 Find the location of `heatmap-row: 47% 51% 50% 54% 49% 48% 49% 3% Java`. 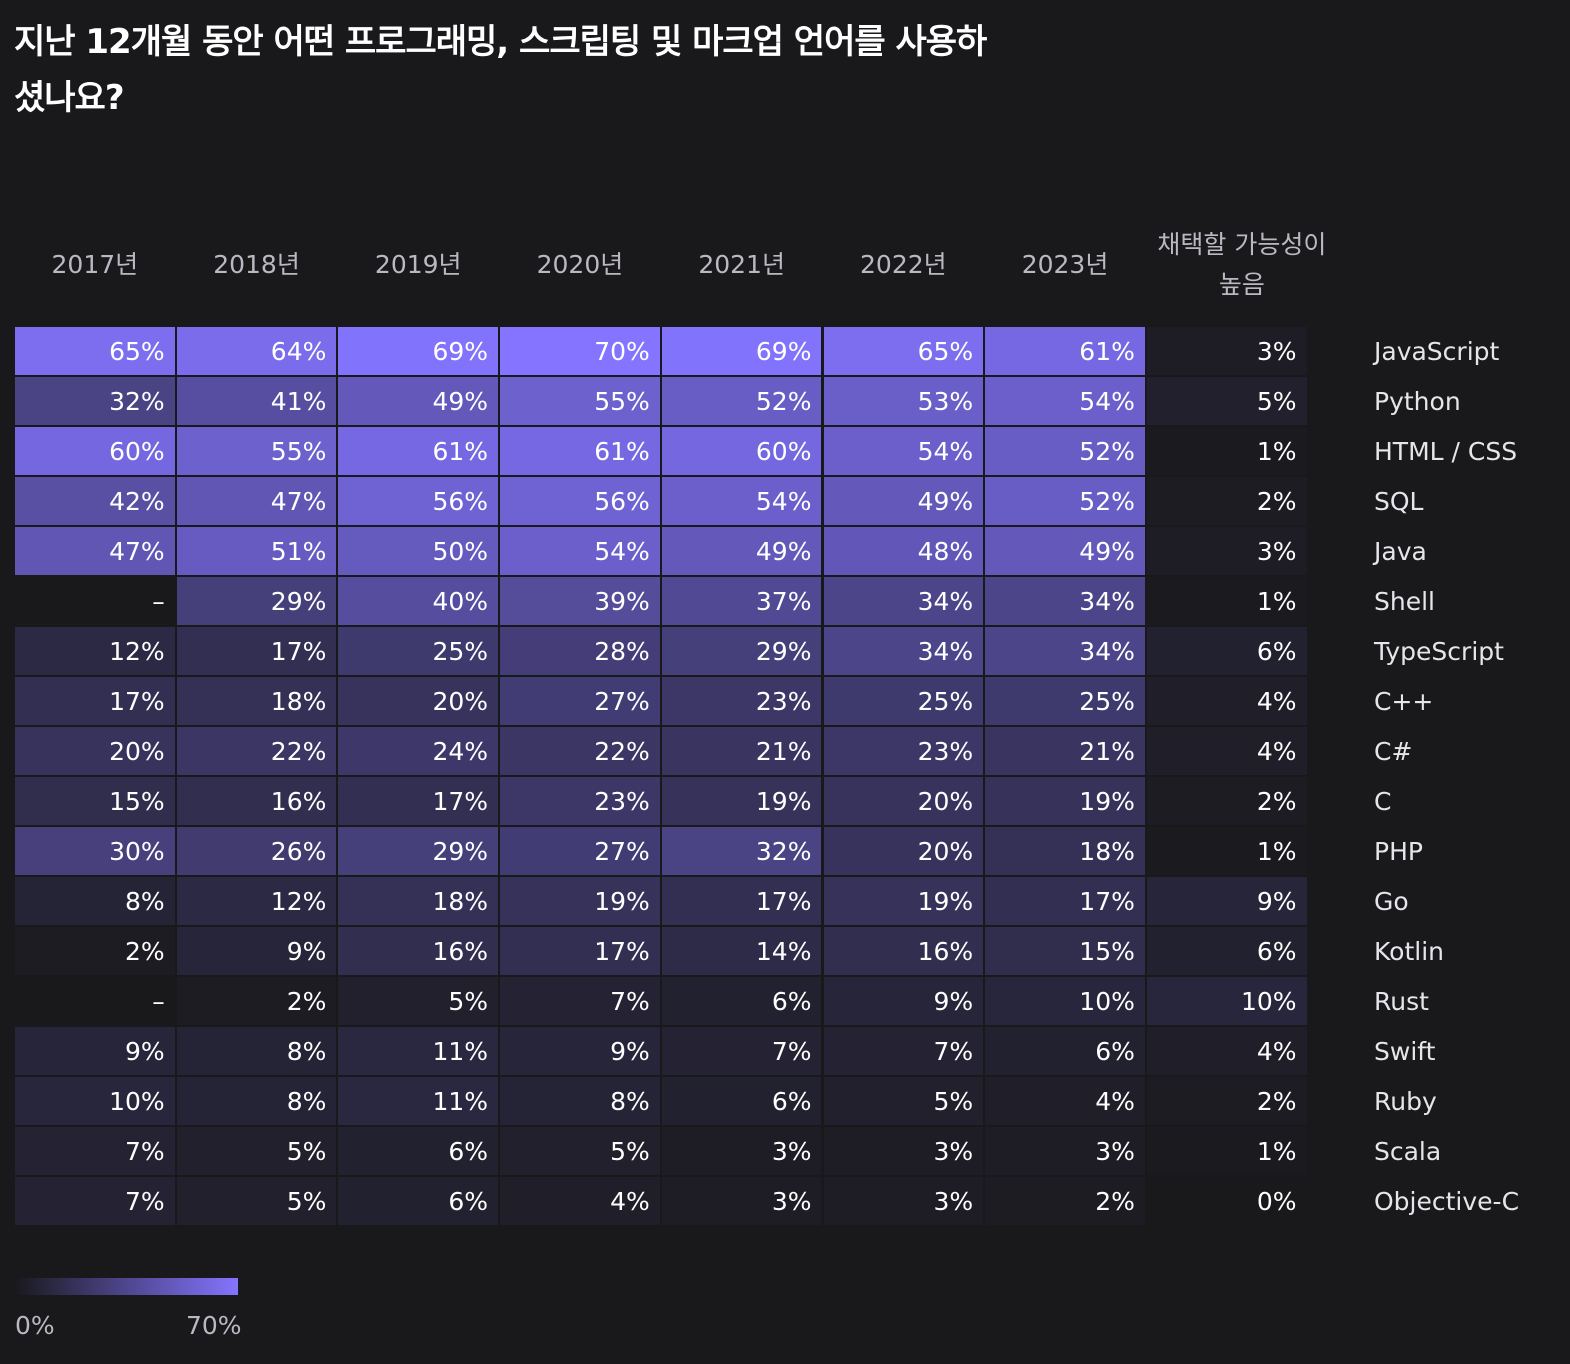

heatmap-row: 47% 51% 50% 54% 49% 48% 49% 3% Java is located at coordinates (785, 551).